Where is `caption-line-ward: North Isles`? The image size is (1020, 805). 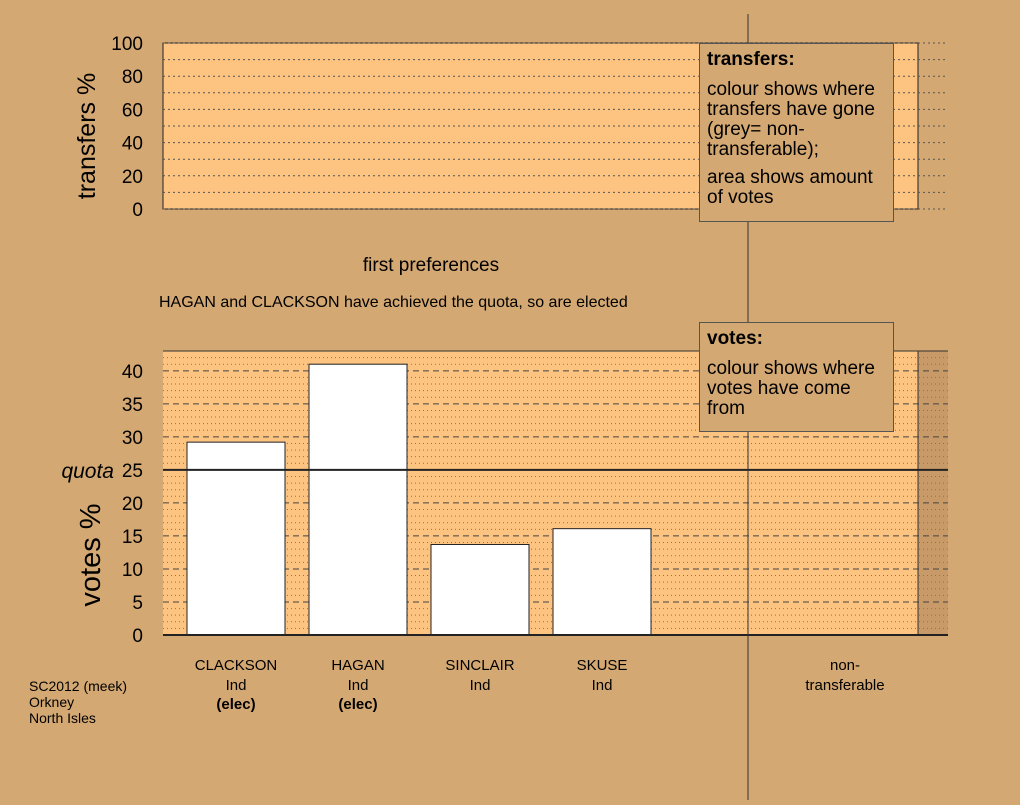
caption-line-ward: North Isles is located at coordinates (62, 718).